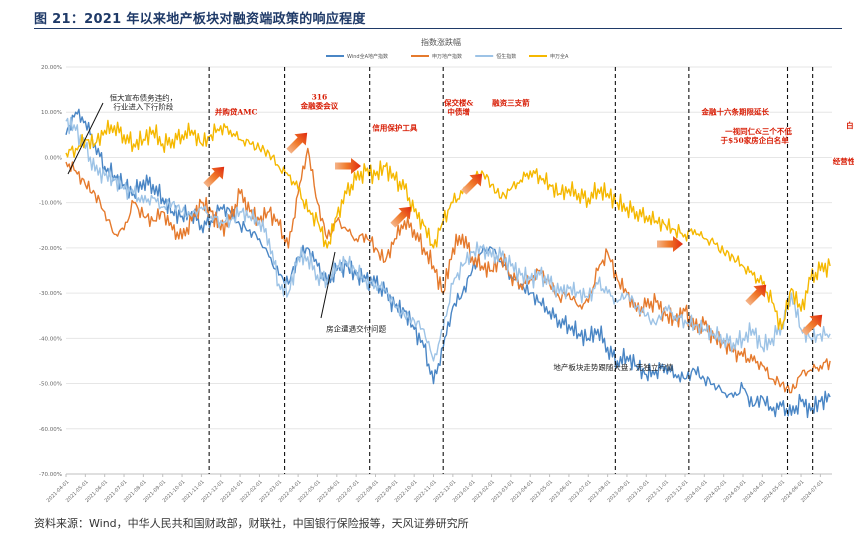 The width and height of the screenshot is (854, 535). Describe the element at coordinates (356, 329) in the screenshot. I see `annotation-text: 房企遭遇交付问题` at that location.